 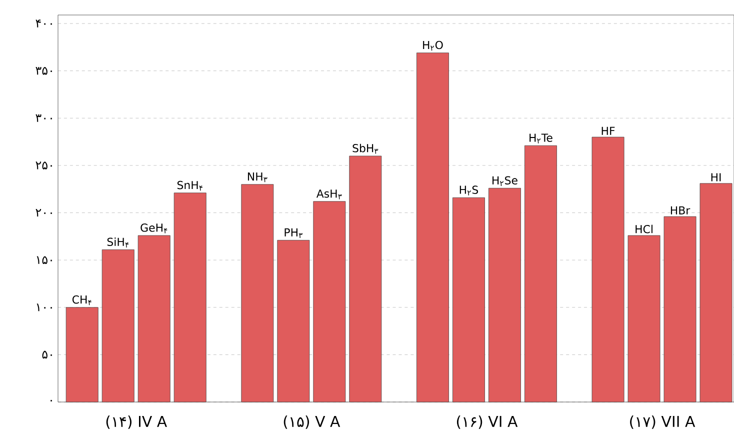 What do you see at coordinates (136, 422) in the screenshot?
I see `text: (۱۴) IV A` at bounding box center [136, 422].